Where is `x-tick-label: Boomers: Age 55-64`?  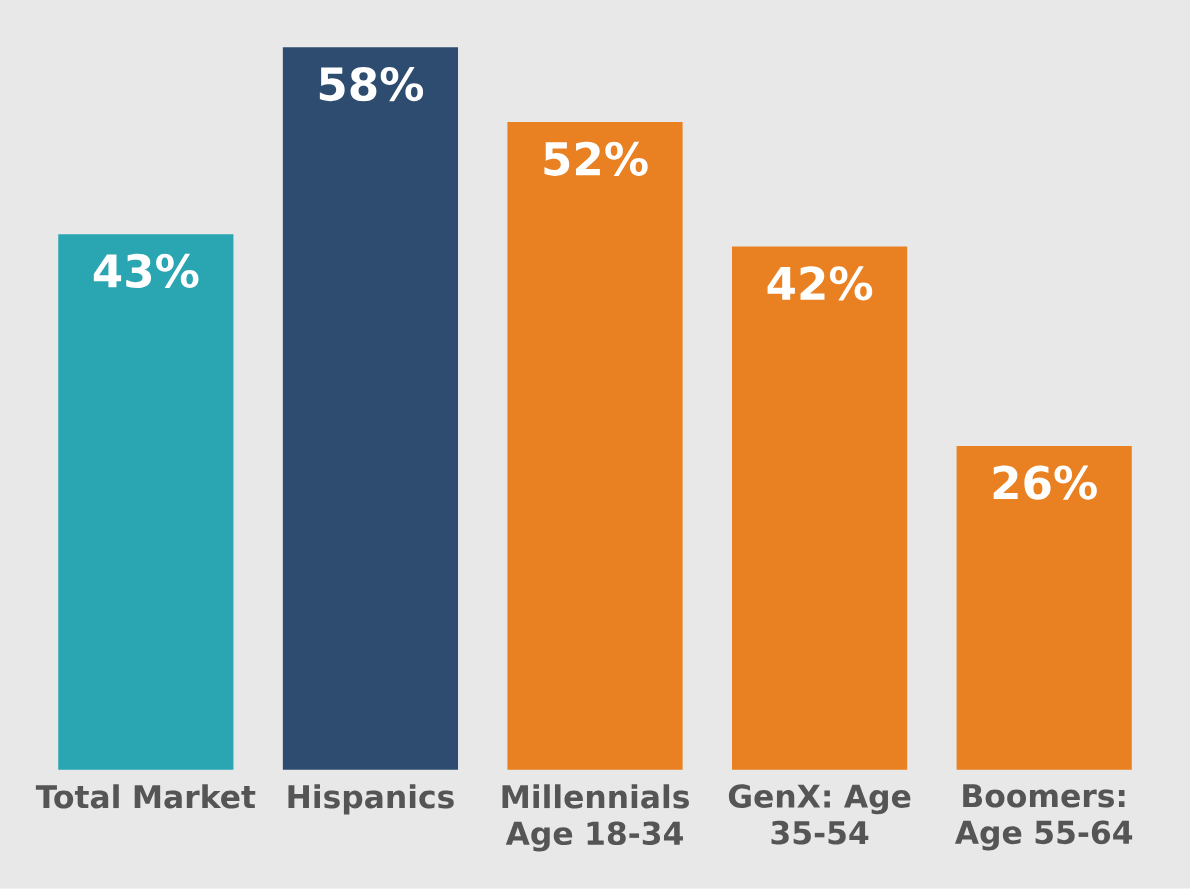
x-tick-label: Boomers: Age 55-64 is located at coordinates (1043, 817).